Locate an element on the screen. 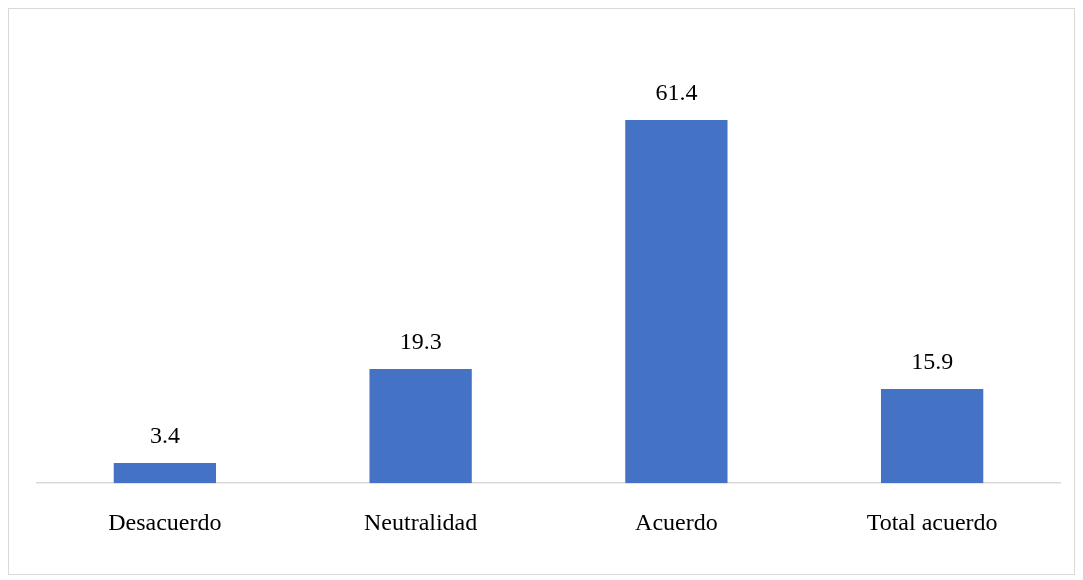 Image resolution: width=1083 pixels, height=580 pixels. x-tick-label: Total acuerdo is located at coordinates (932, 521).